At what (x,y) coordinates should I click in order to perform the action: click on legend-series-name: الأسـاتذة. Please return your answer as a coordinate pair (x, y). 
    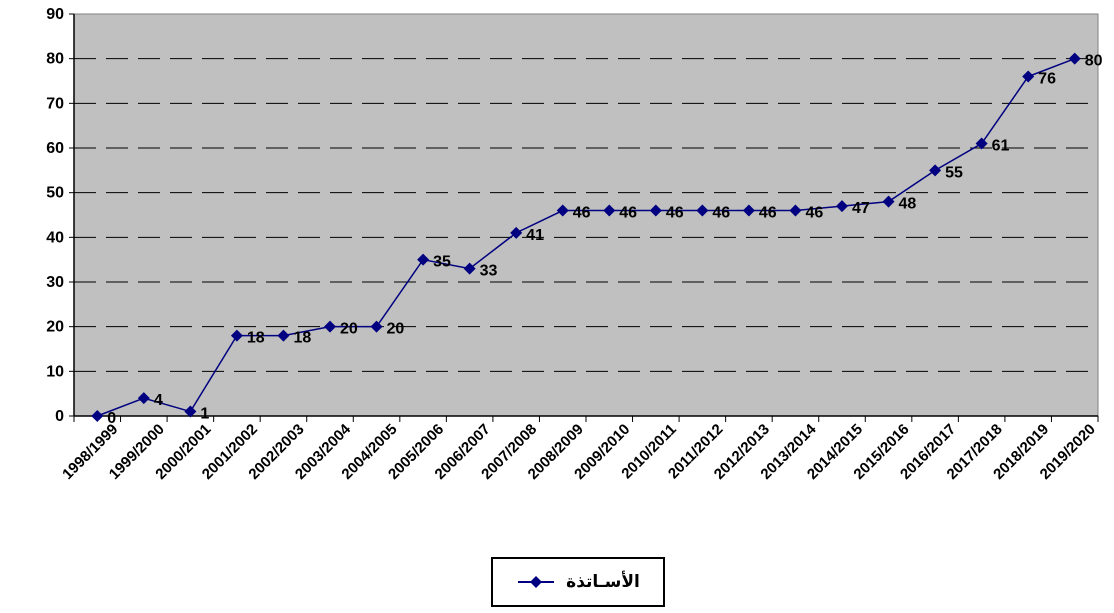
    Looking at the image, I should click on (603, 582).